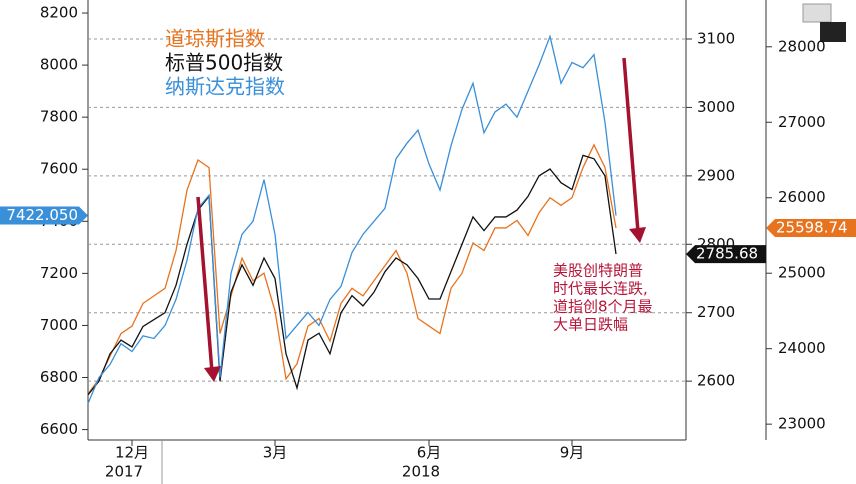 The height and width of the screenshot is (484, 856). I want to click on y3-tick-label: 28000, so click(802, 46).